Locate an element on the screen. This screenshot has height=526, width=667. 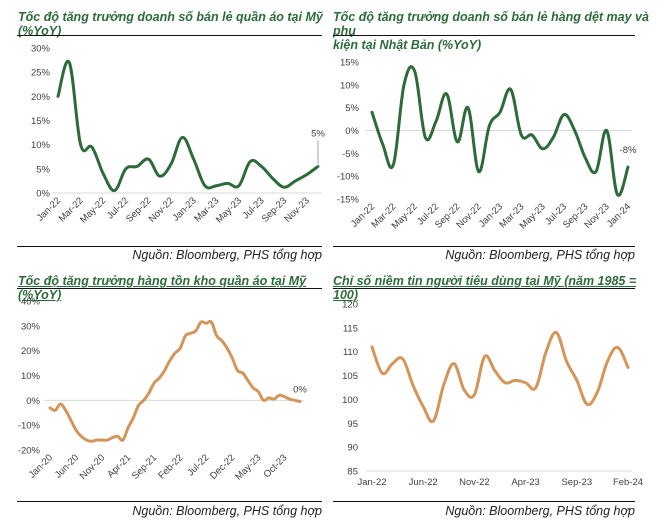
data-label: 5% is located at coordinates (318, 133).